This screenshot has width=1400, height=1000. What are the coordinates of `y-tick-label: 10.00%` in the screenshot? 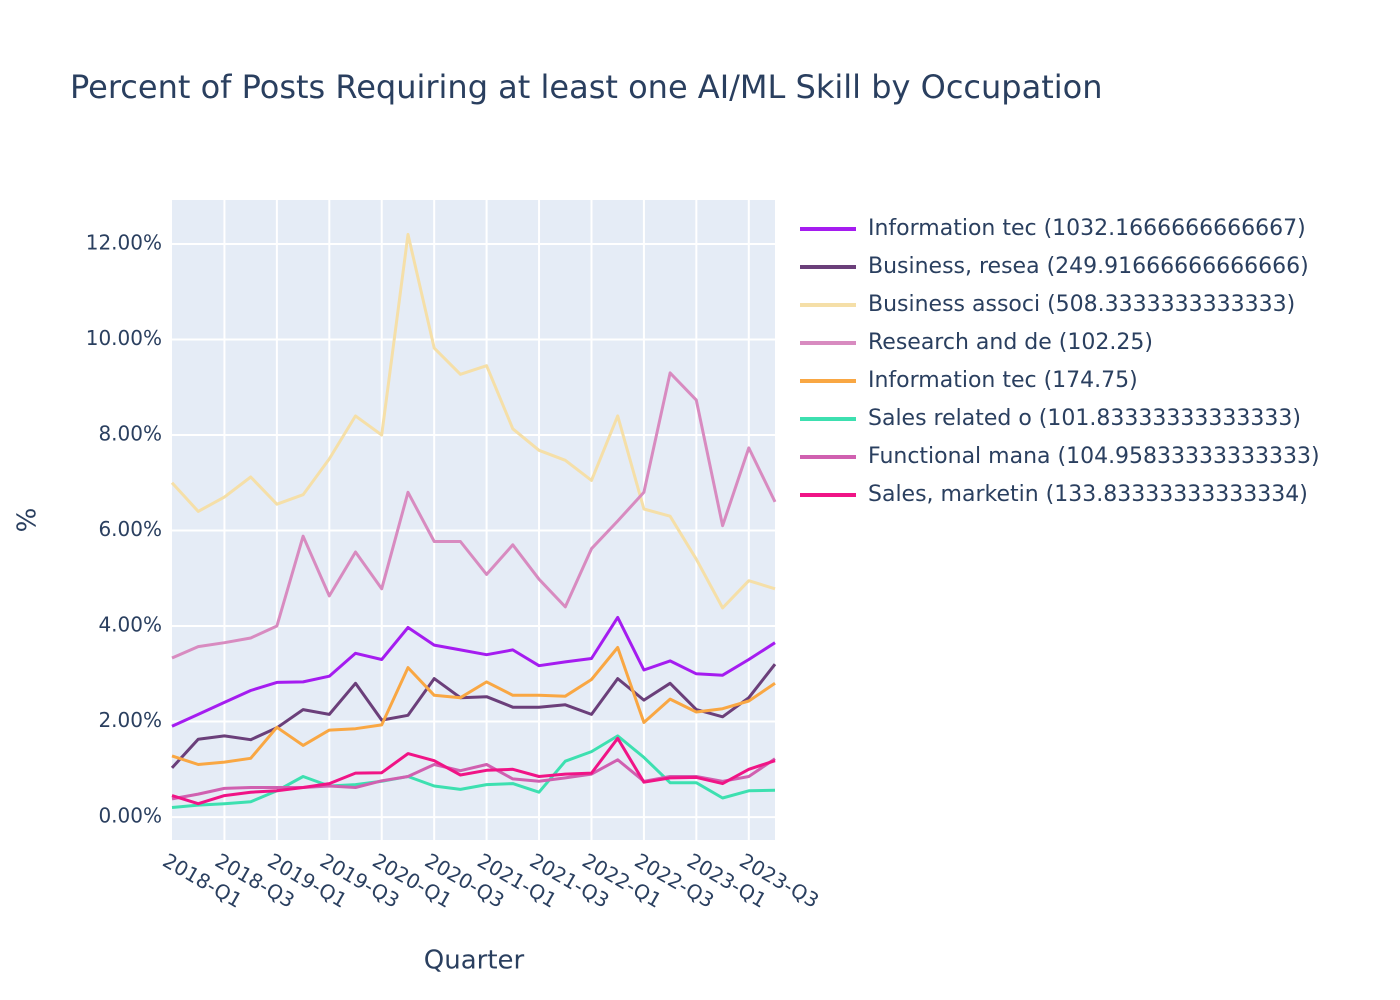 It's located at (124, 338).